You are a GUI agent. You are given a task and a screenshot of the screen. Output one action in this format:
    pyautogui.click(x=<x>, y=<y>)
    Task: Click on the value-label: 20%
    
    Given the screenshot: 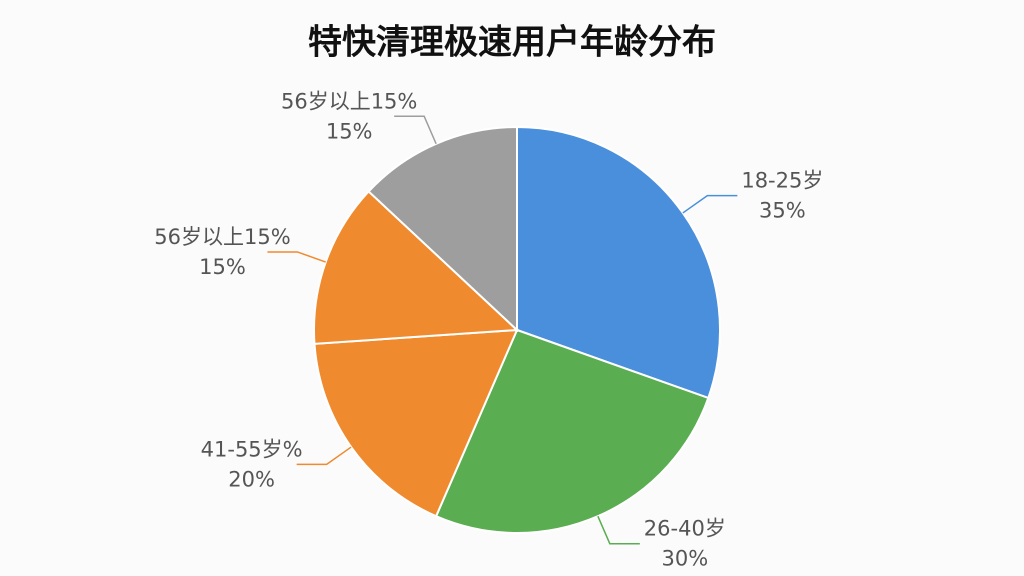 What is the action you would take?
    pyautogui.click(x=251, y=479)
    